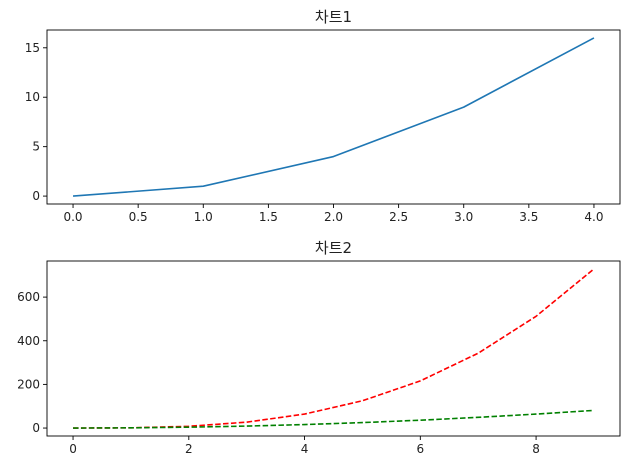 The width and height of the screenshot is (630, 474). Describe the element at coordinates (28, 341) in the screenshot. I see `y-tick-label: 400` at that location.